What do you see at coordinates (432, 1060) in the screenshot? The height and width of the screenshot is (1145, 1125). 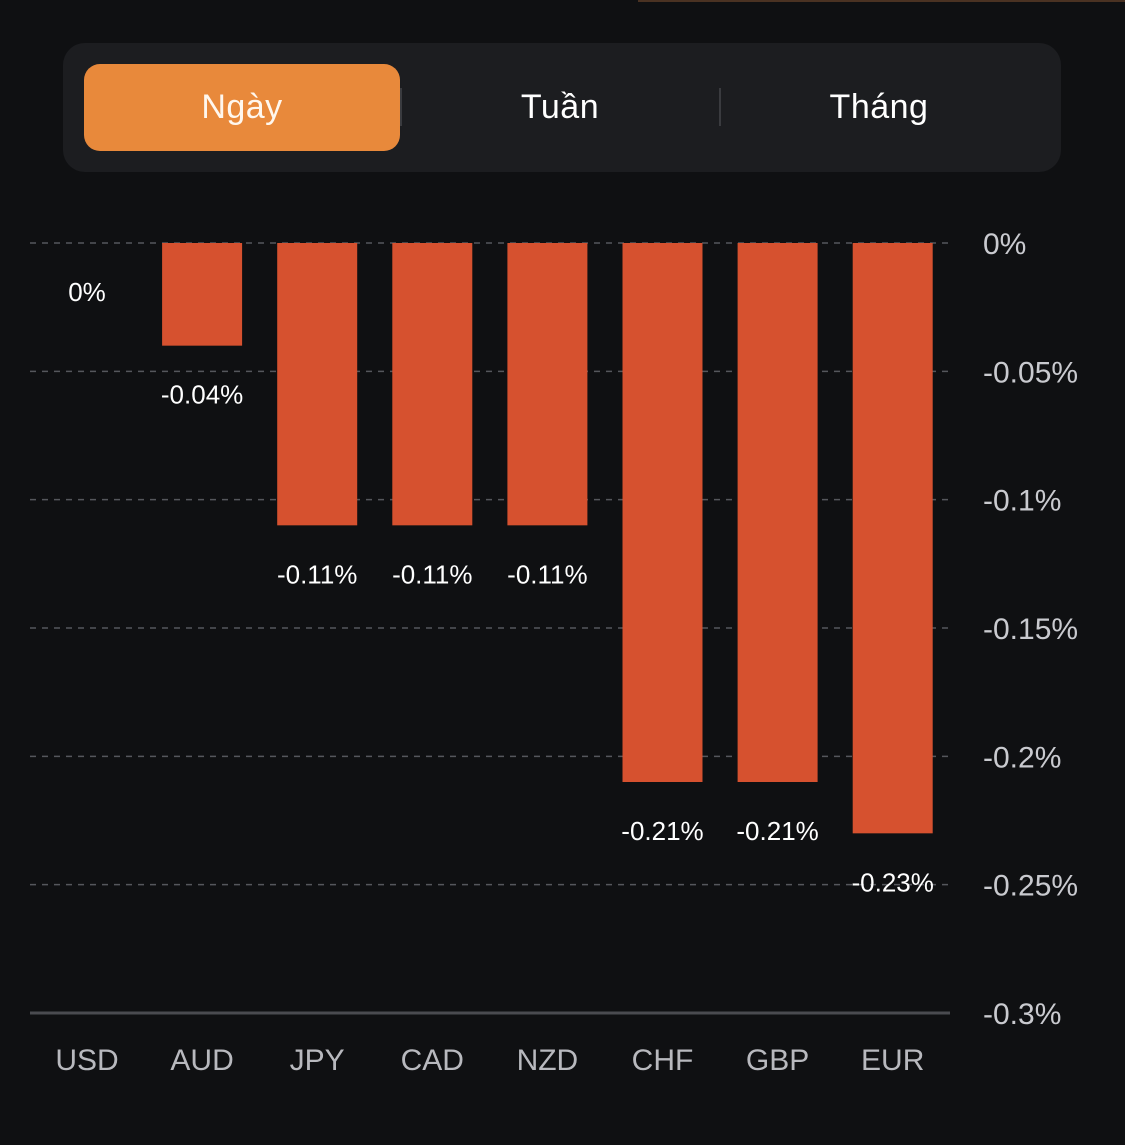 I see `x-tick-label: CAD` at bounding box center [432, 1060].